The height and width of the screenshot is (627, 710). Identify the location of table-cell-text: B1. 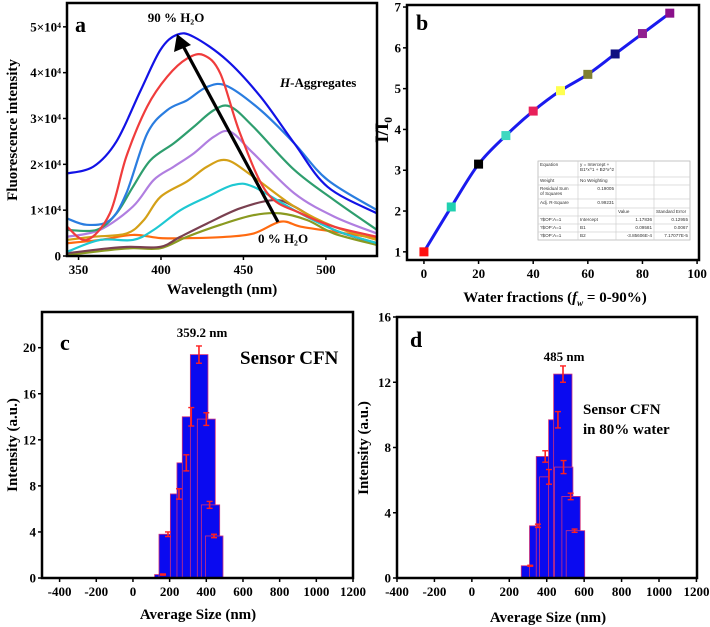
(583, 227).